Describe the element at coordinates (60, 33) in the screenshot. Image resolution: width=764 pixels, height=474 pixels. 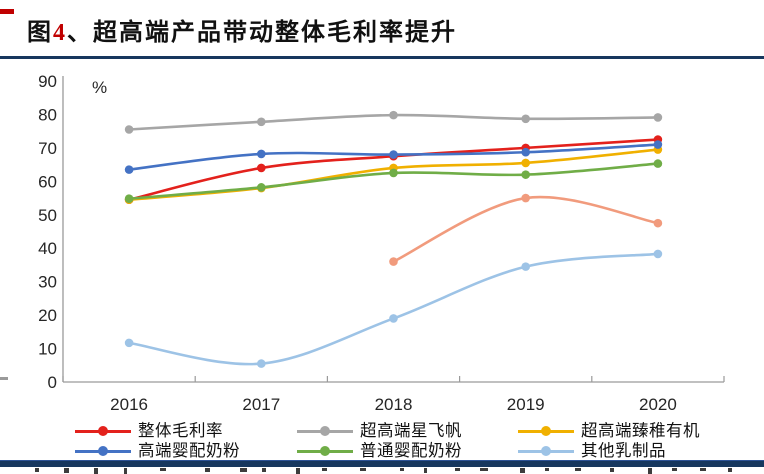
I see `figure-title-number: 4` at that location.